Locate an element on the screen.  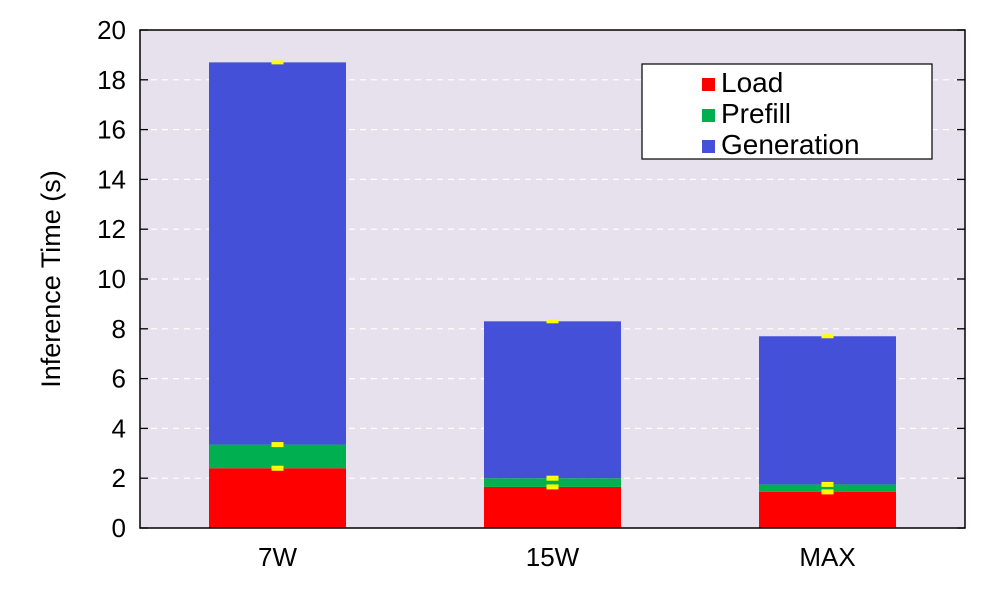
y-axis-title: Inference Time (s) is located at coordinates (51, 279).